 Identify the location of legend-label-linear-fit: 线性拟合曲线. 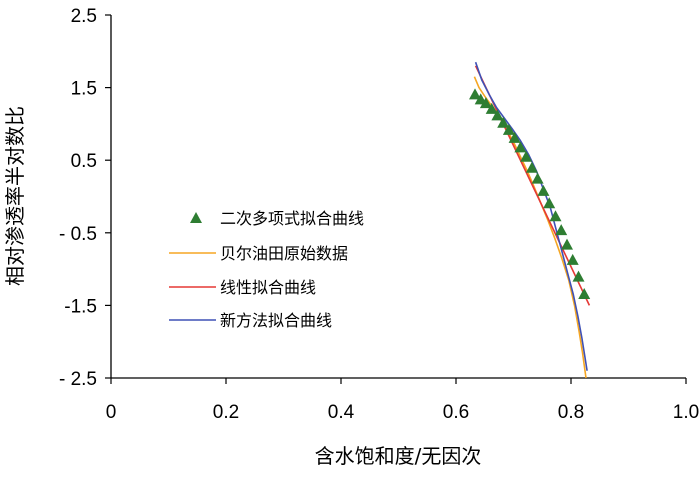
(268, 287).